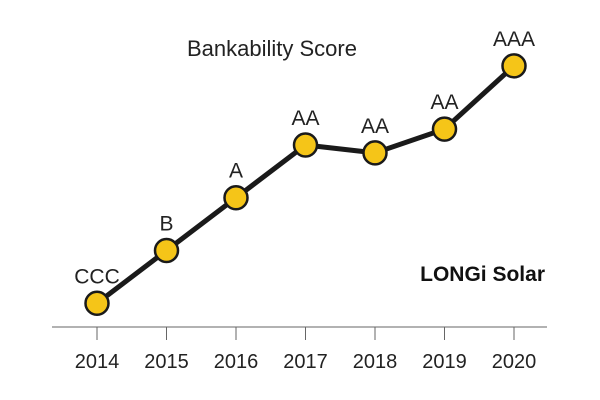  I want to click on x-tick-label-2020: 2020, so click(514, 362).